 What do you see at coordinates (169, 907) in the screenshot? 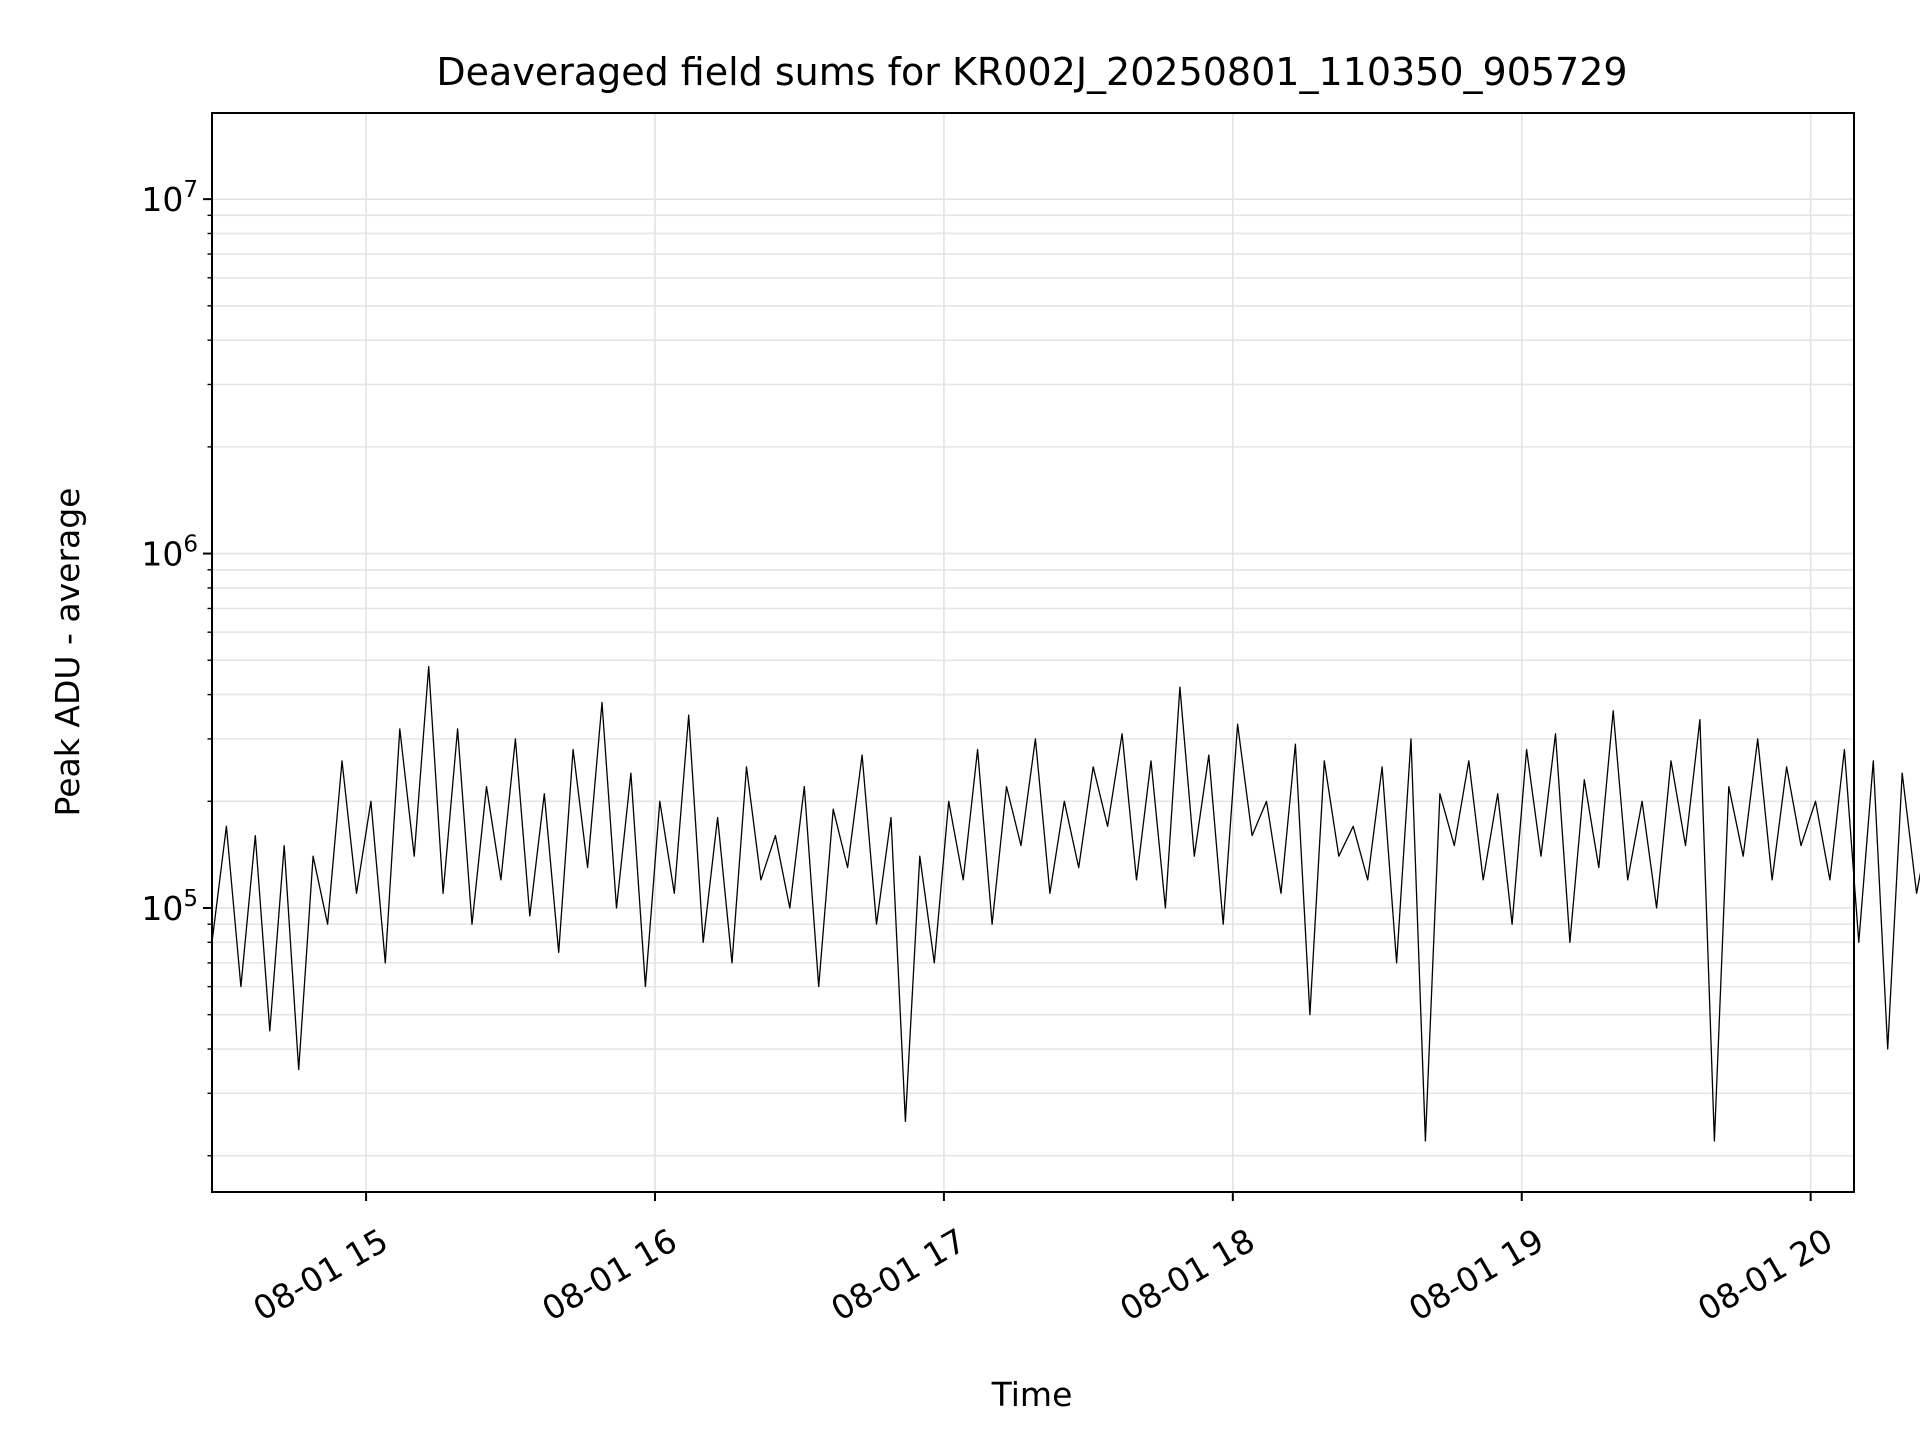
I see `y-tick-label: 105` at bounding box center [169, 907].